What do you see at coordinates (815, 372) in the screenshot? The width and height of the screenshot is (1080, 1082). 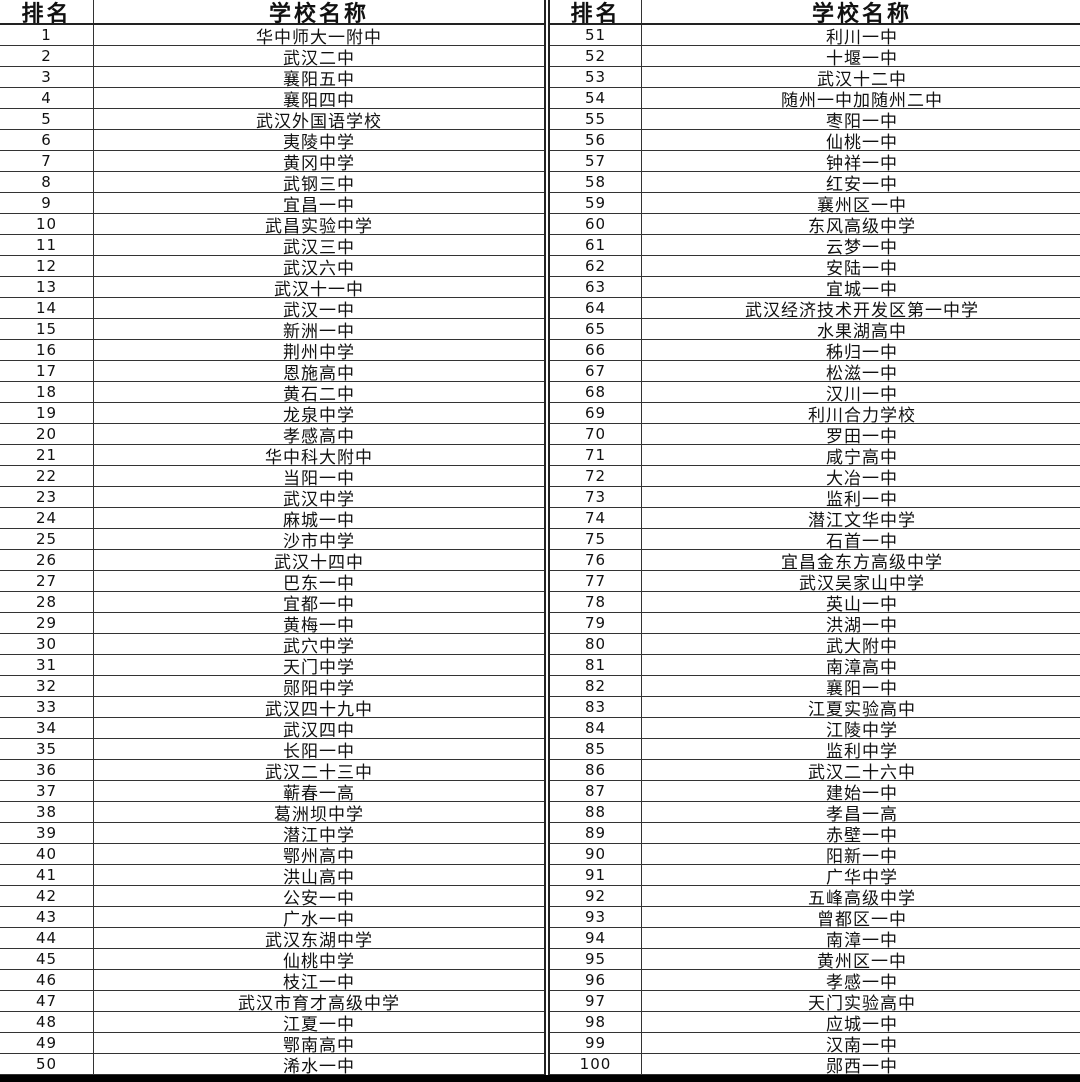 I see `table-row: 67 松滋一中` at bounding box center [815, 372].